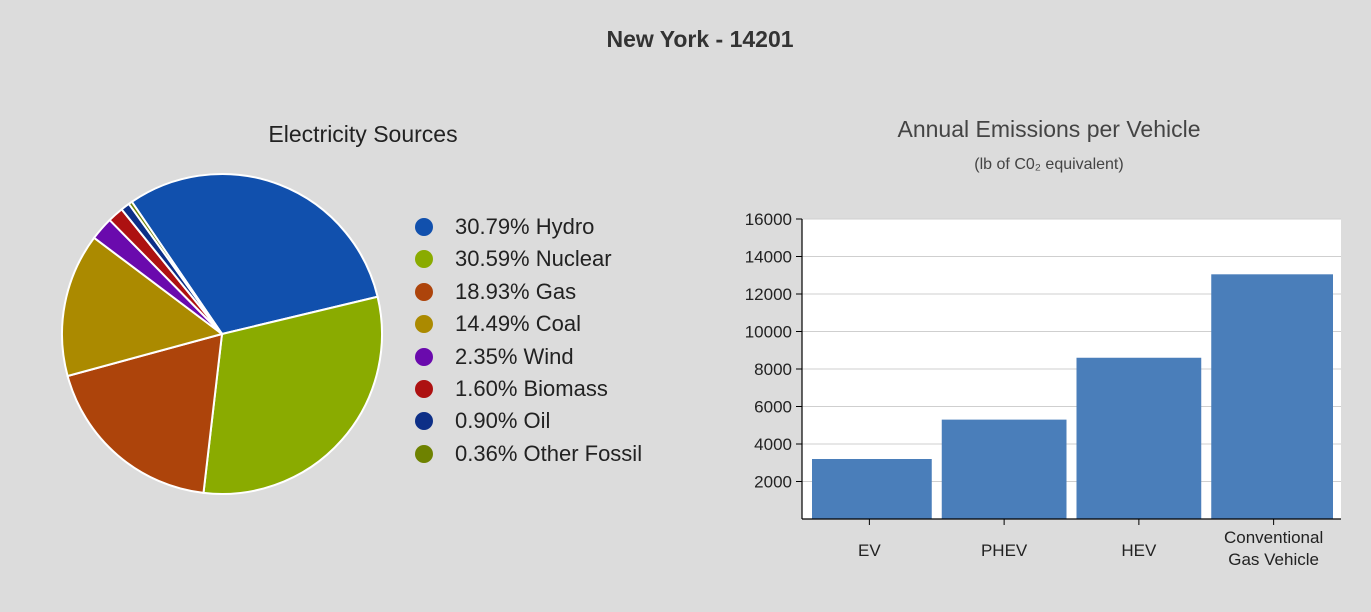 The width and height of the screenshot is (1371, 612). I want to click on pie-slice-hydro, so click(254, 254).